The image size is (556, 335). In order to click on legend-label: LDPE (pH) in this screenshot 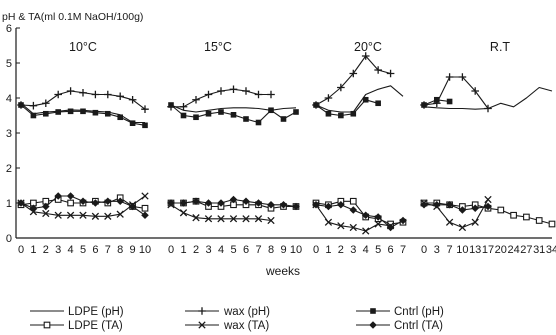, I will do `click(96, 312)`.